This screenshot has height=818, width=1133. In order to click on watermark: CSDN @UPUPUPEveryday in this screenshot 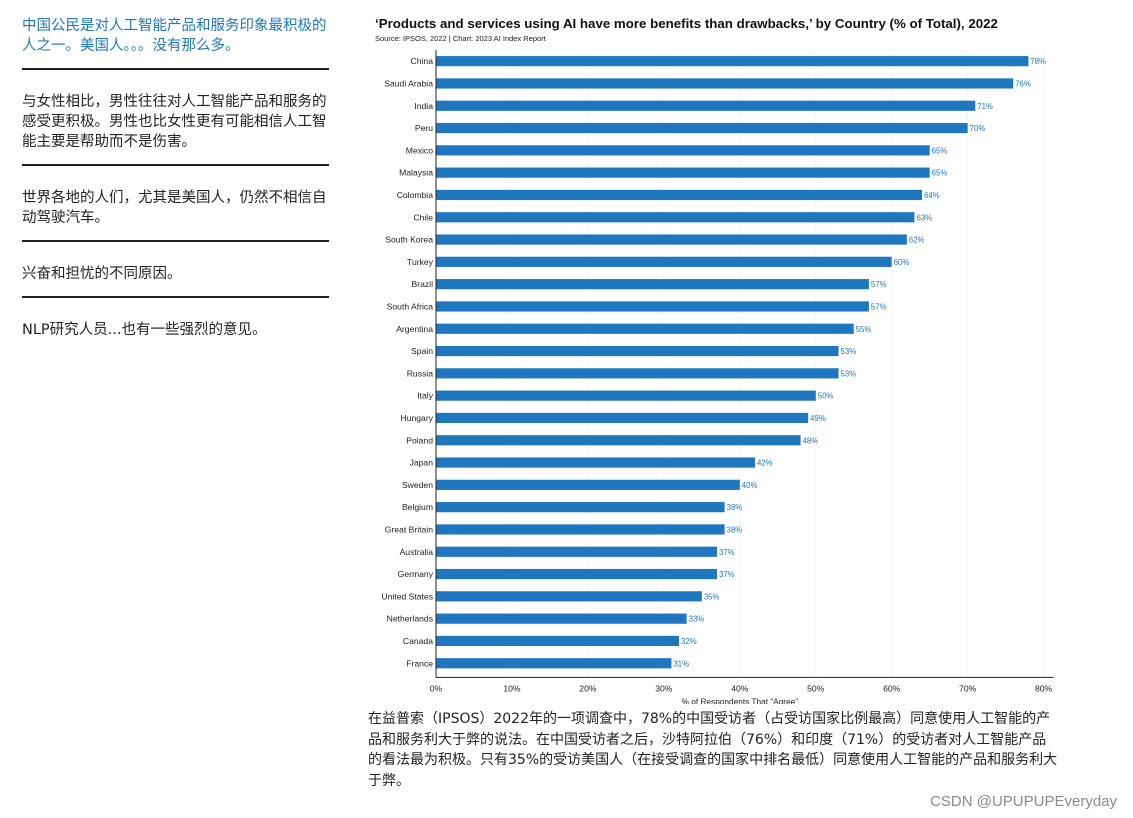, I will do `click(1023, 801)`.